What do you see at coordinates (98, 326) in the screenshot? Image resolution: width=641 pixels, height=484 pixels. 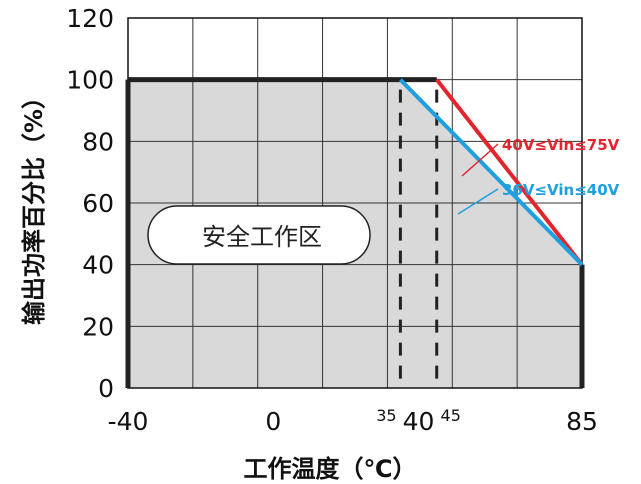 I see `y-tick-label: 20` at bounding box center [98, 326].